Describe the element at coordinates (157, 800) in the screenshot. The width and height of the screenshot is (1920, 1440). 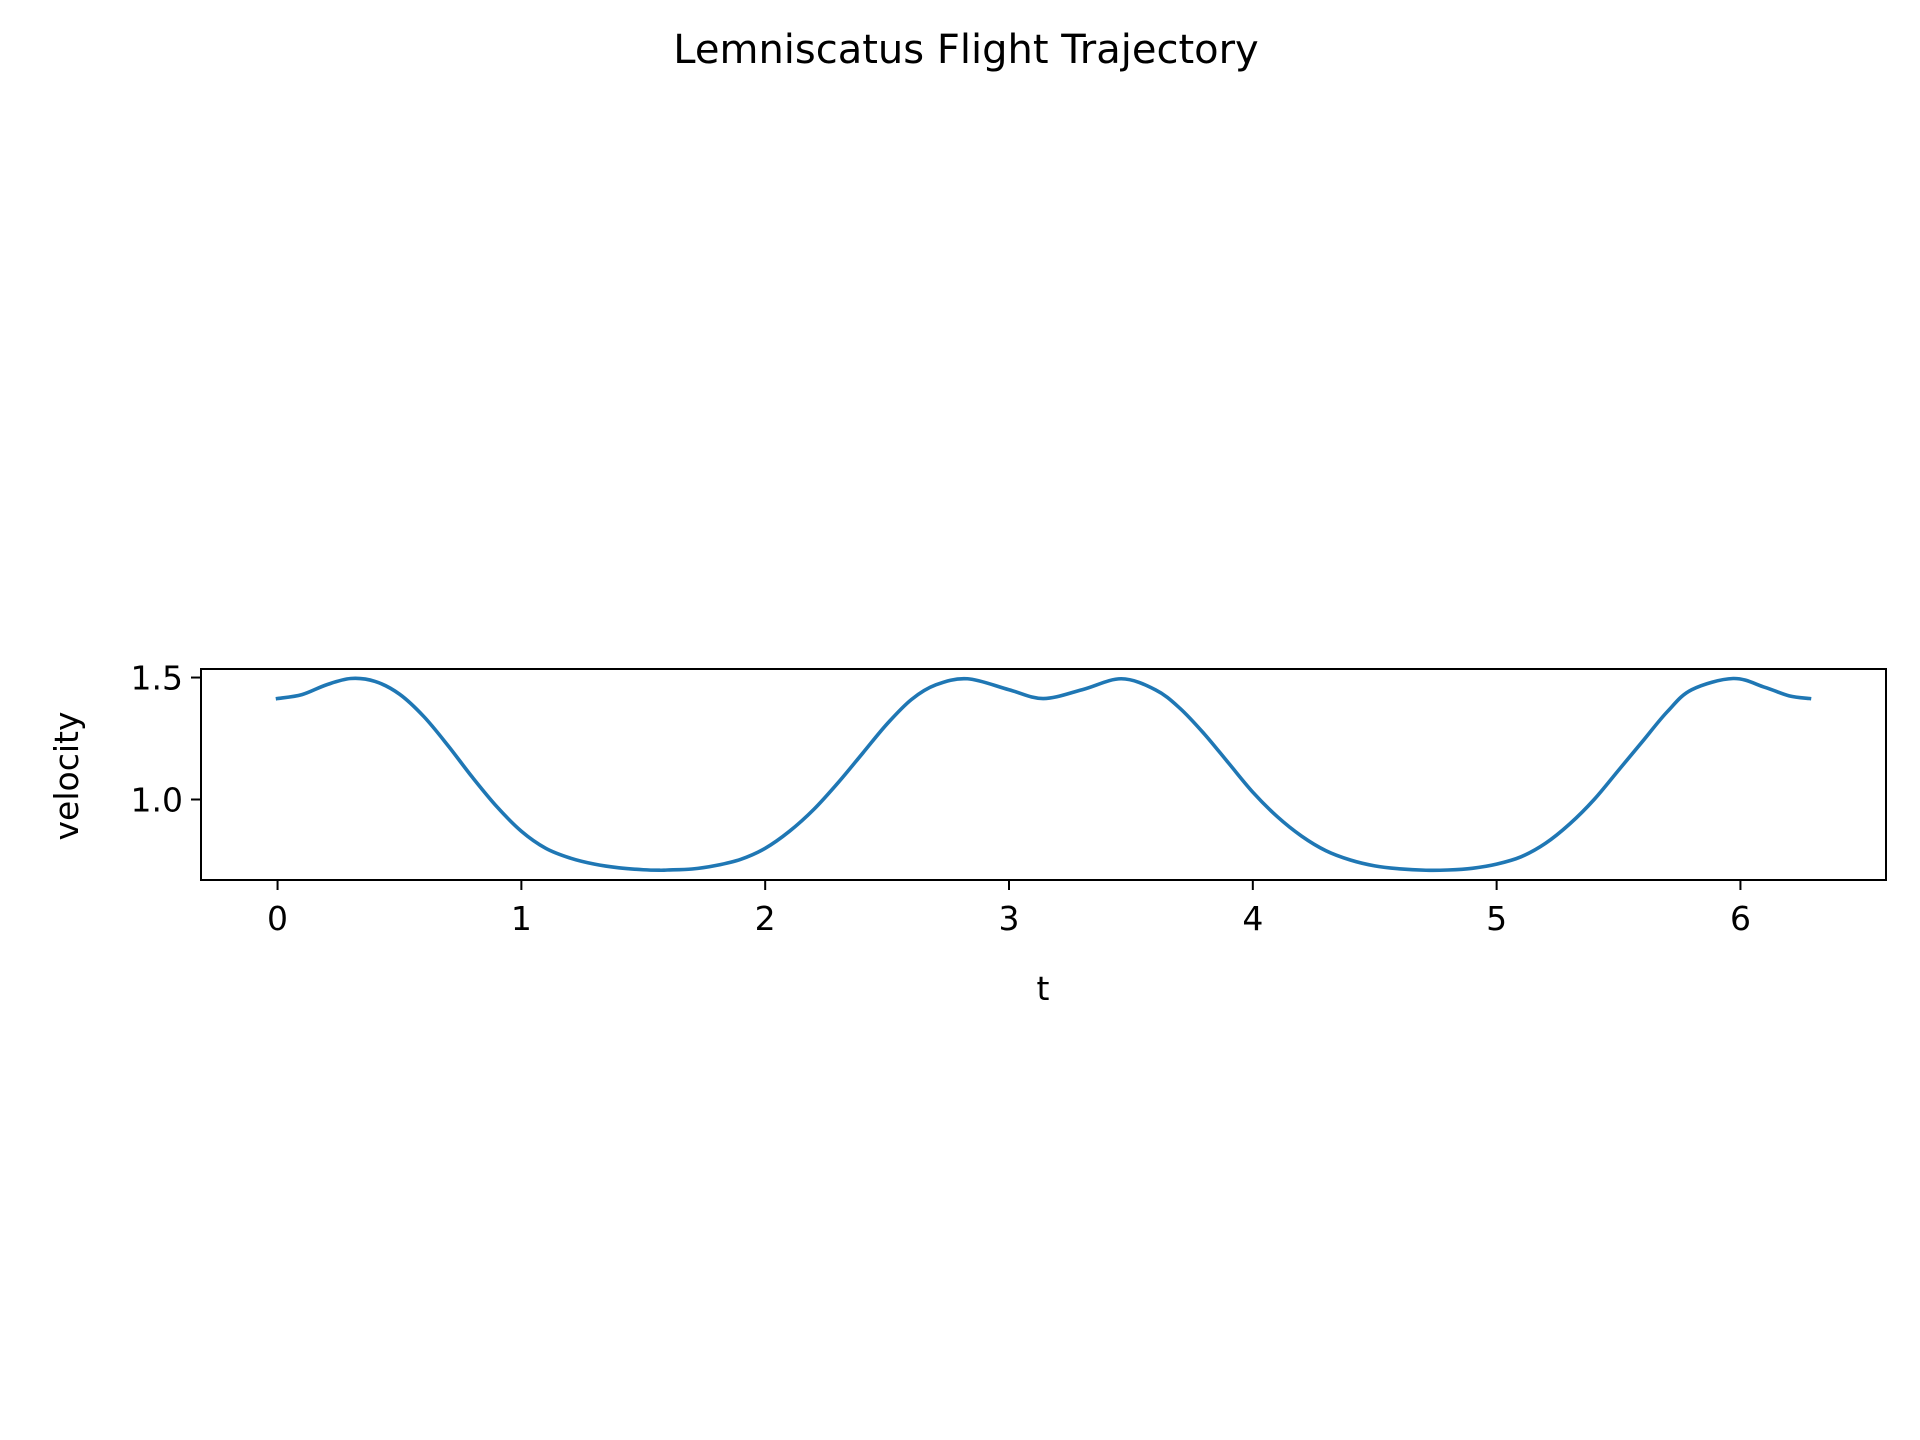
I see `y-tick-label: 1.0` at that location.